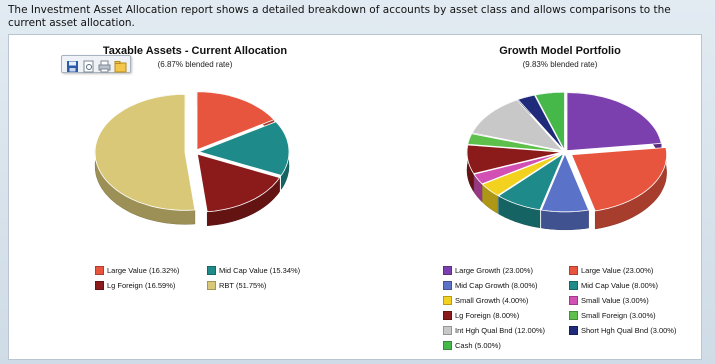  I want to click on legend-label: Mid Cap Value (15.34%), so click(260, 270).